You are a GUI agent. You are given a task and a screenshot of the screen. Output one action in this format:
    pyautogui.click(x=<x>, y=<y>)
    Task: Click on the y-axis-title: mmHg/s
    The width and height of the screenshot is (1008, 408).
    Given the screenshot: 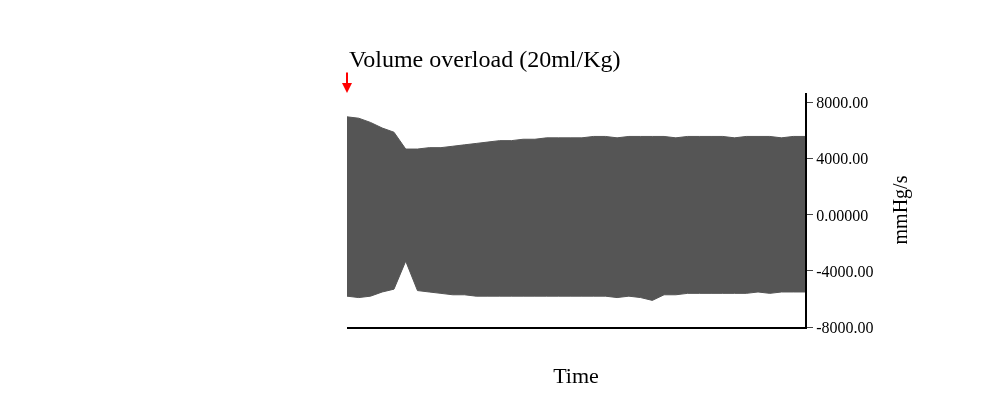 What is the action you would take?
    pyautogui.click(x=900, y=210)
    